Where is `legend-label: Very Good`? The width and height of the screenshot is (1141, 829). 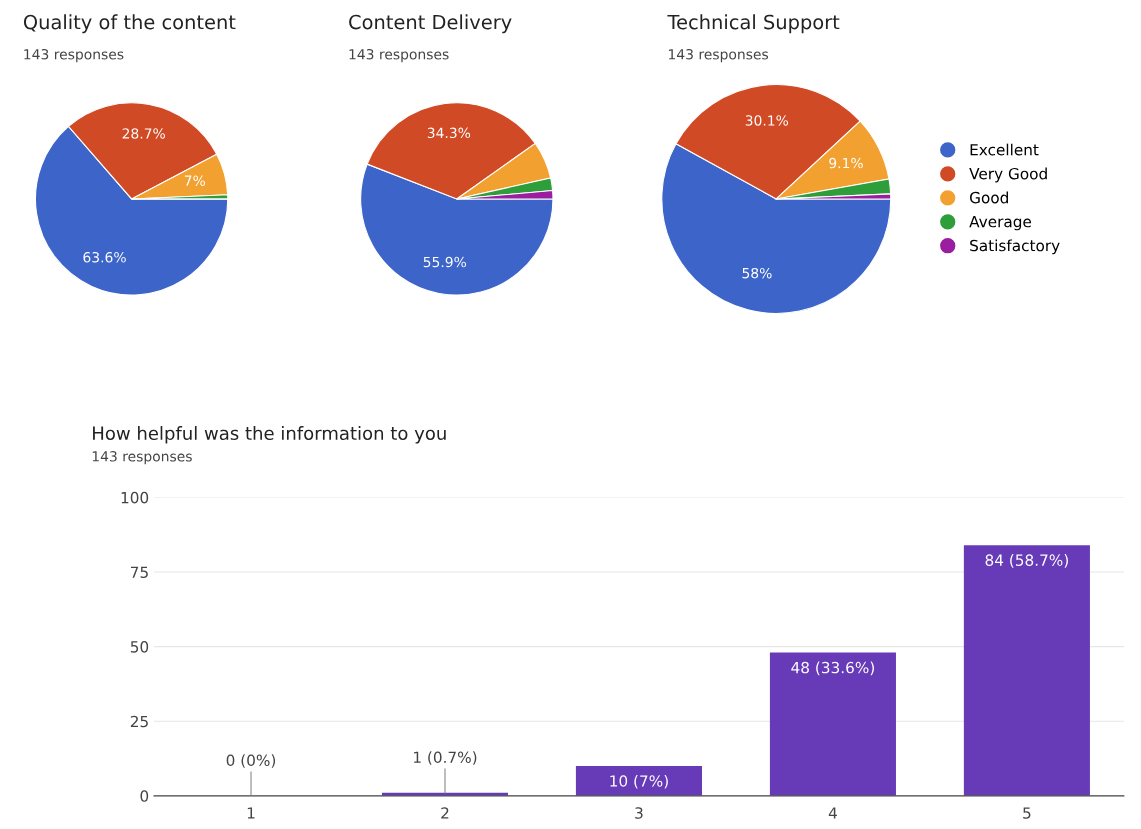
legend-label: Very Good is located at coordinates (1008, 175).